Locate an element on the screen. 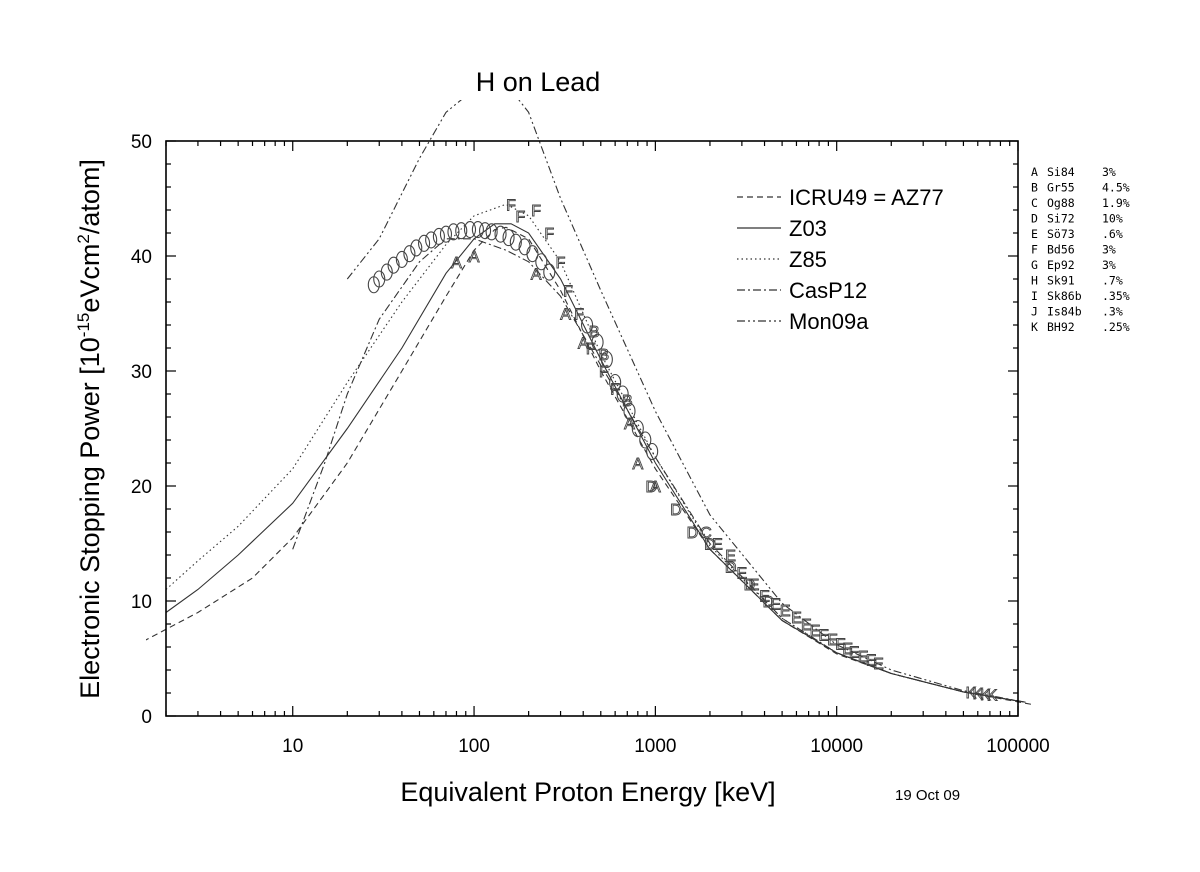 The image size is (1200, 872). y-tick-label: 0 is located at coordinates (146, 717).